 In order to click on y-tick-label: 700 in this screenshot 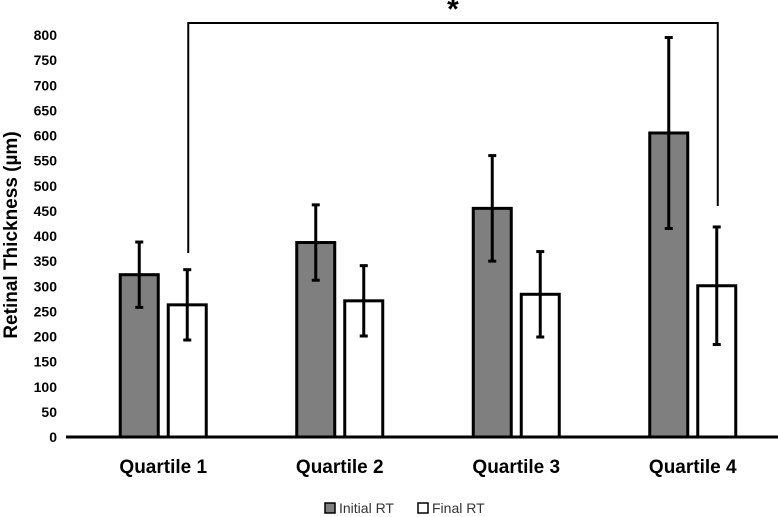, I will do `click(46, 85)`.